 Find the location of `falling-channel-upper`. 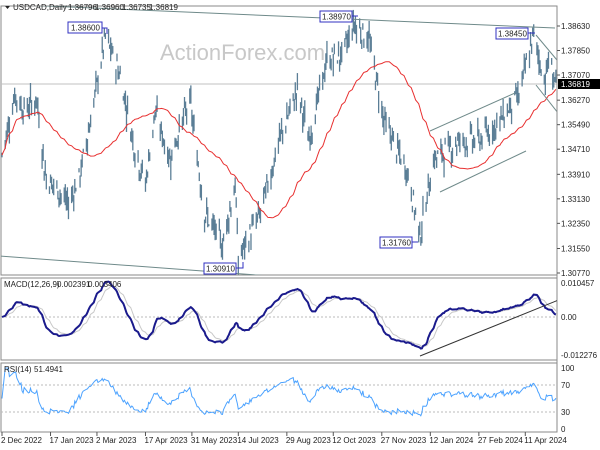

falling-channel-upper is located at coordinates (546, 47).